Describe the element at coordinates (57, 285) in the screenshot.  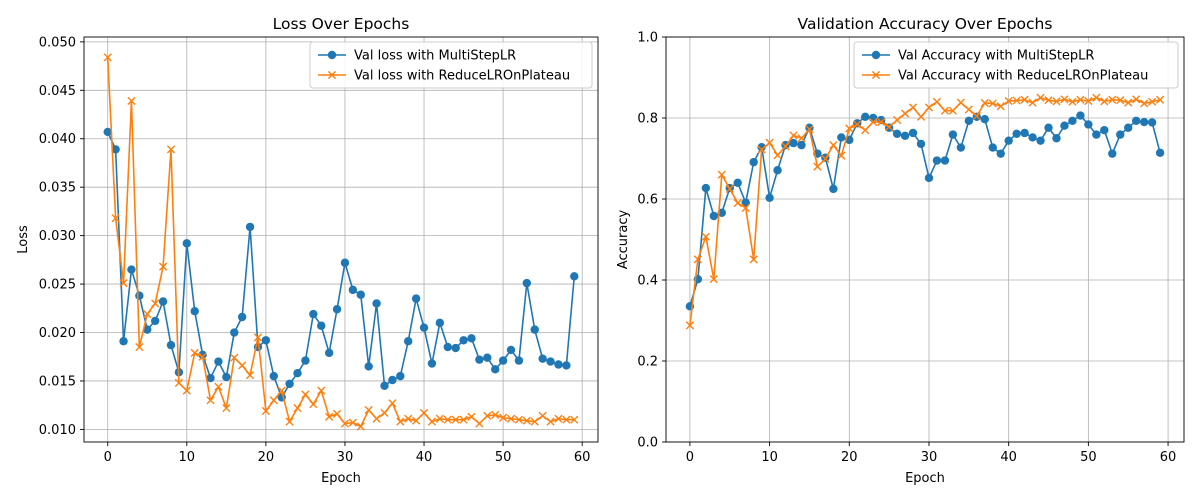
I see `loss-y-tick-label: 0.025` at that location.